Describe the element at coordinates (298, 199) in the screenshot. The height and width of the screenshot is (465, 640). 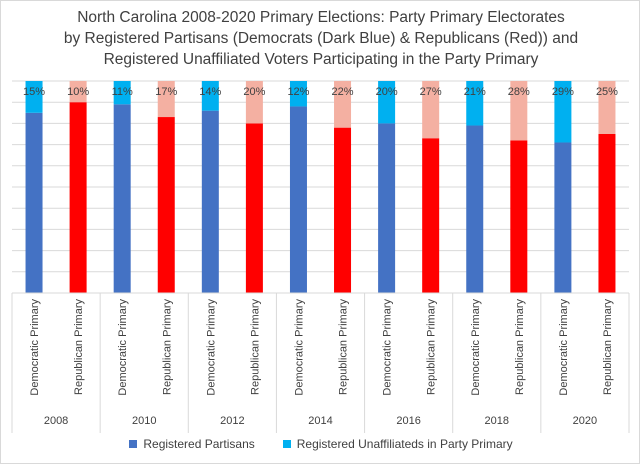
I see `bar-democratic-partisan-2014` at that location.